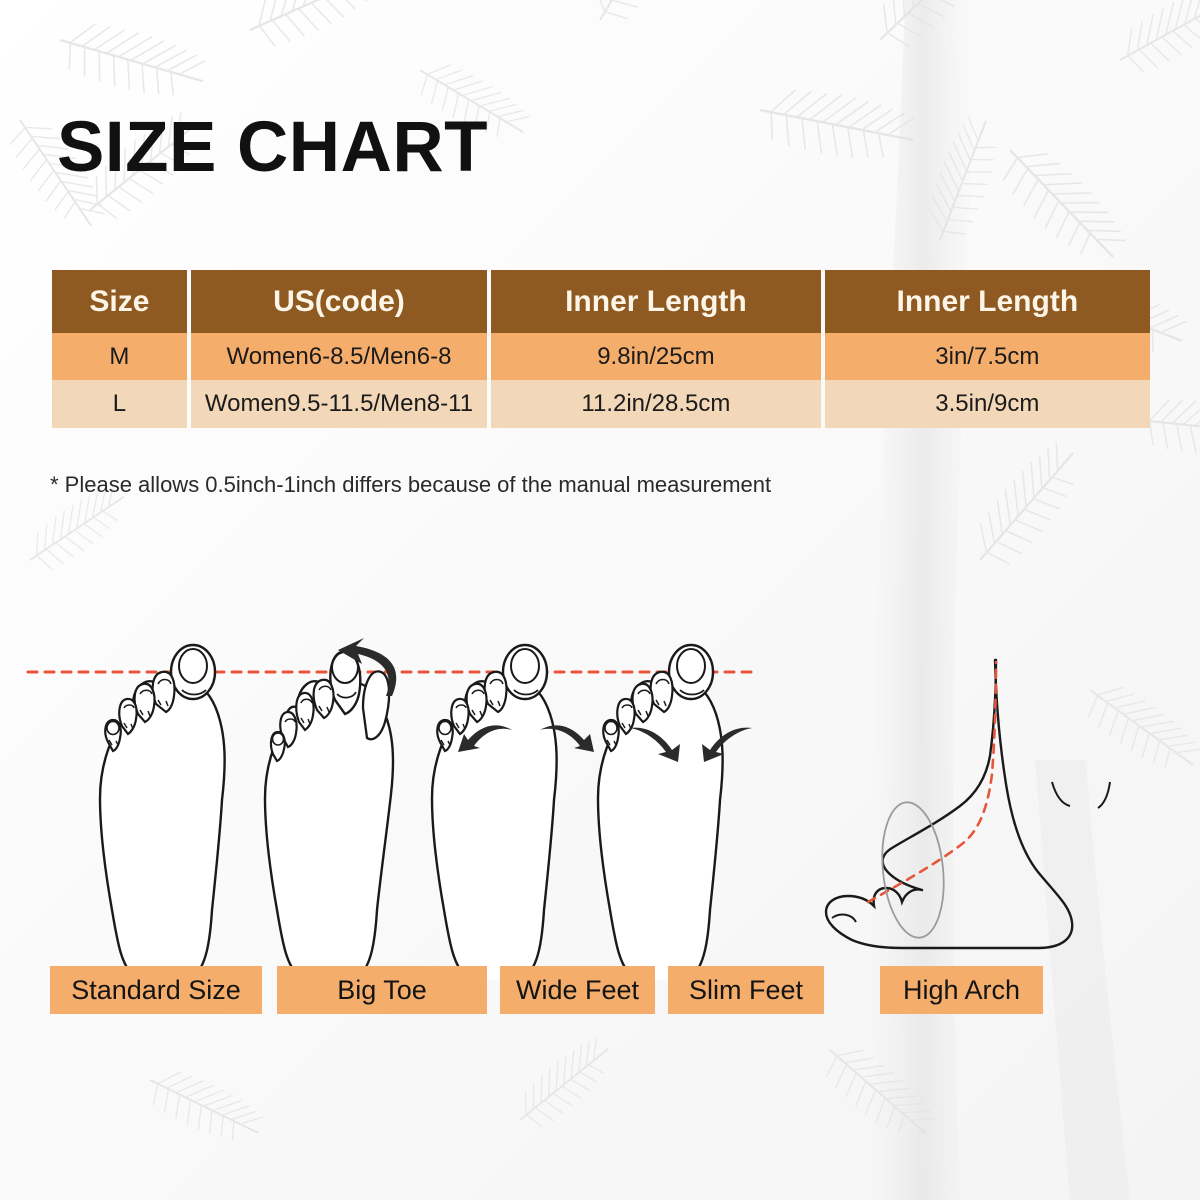 This screenshot has height=1200, width=1200. Describe the element at coordinates (913, 870) in the screenshot. I see `arch-highlight-ellipse` at that location.